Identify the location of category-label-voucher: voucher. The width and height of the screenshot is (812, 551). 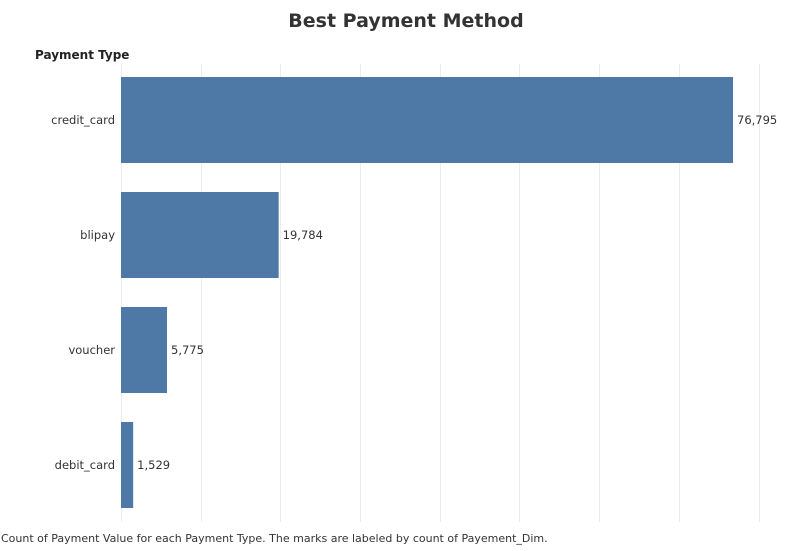
(91, 350).